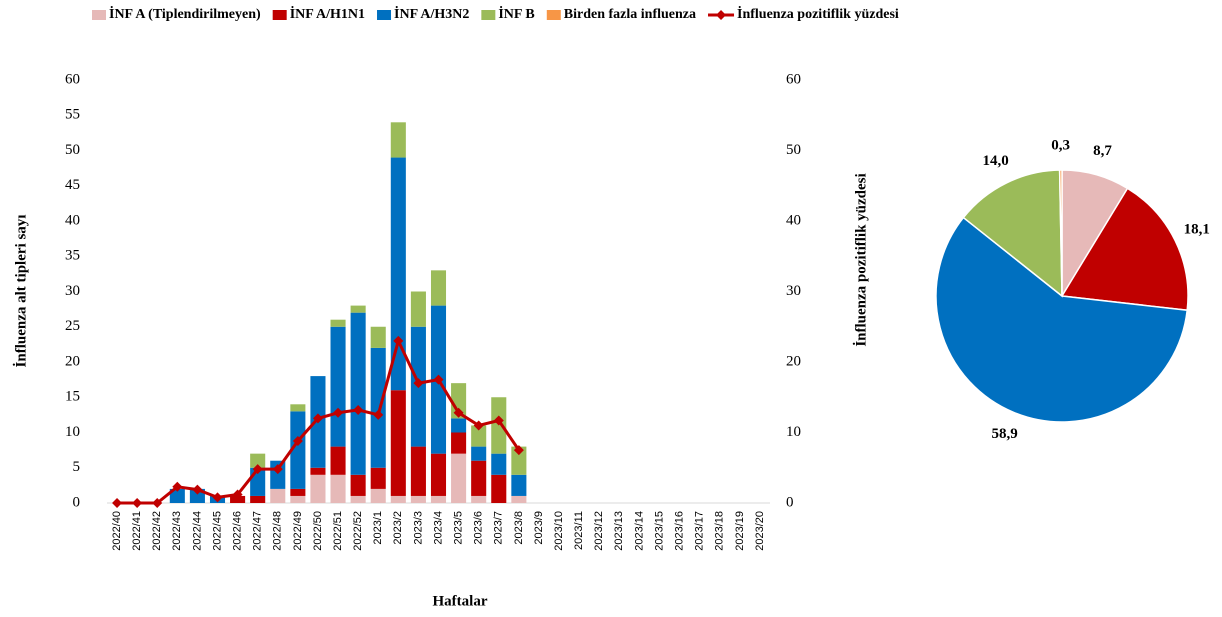  What do you see at coordinates (760, 531) in the screenshot?
I see `x-tick-label: 2023/20` at bounding box center [760, 531].